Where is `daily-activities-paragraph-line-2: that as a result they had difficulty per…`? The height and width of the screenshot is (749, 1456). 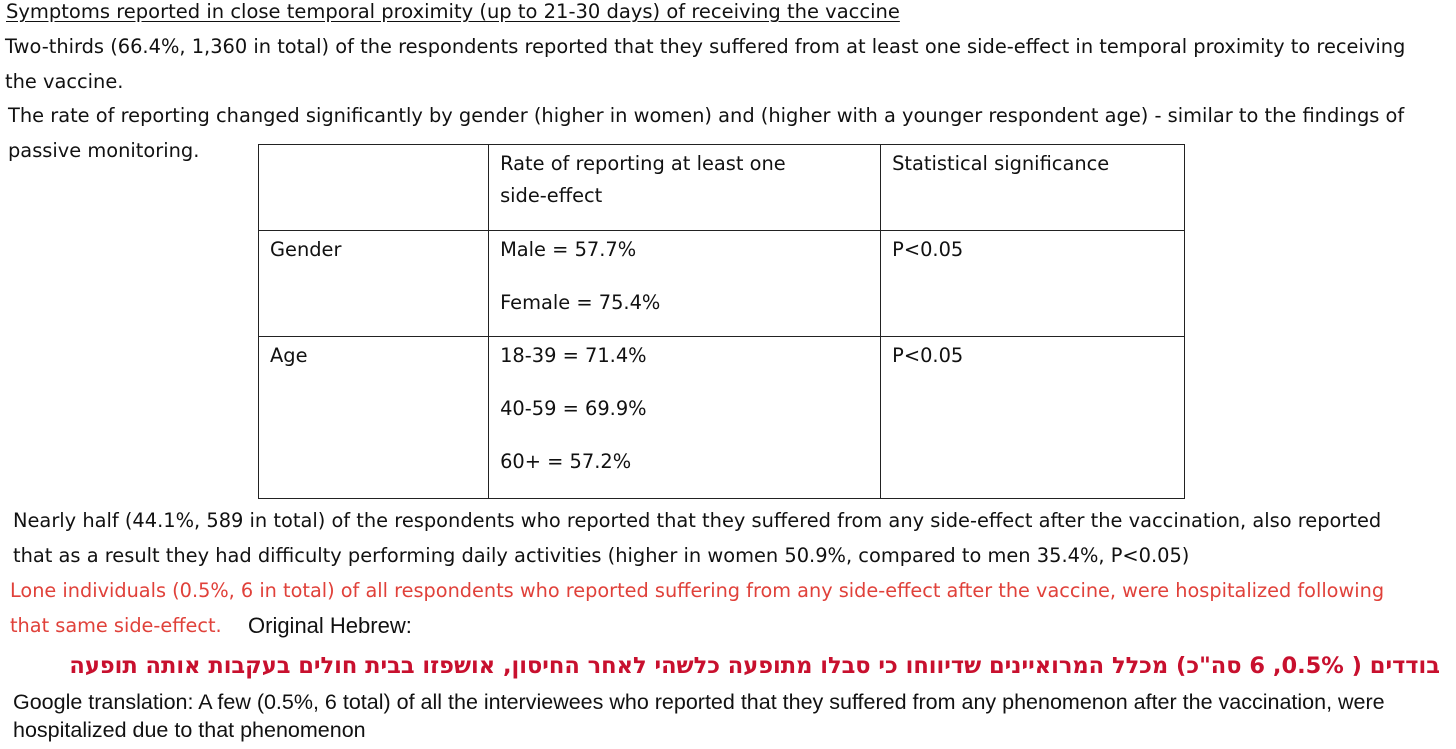 daily-activities-paragraph-line-2: that as a result they had difficulty per… is located at coordinates (601, 555).